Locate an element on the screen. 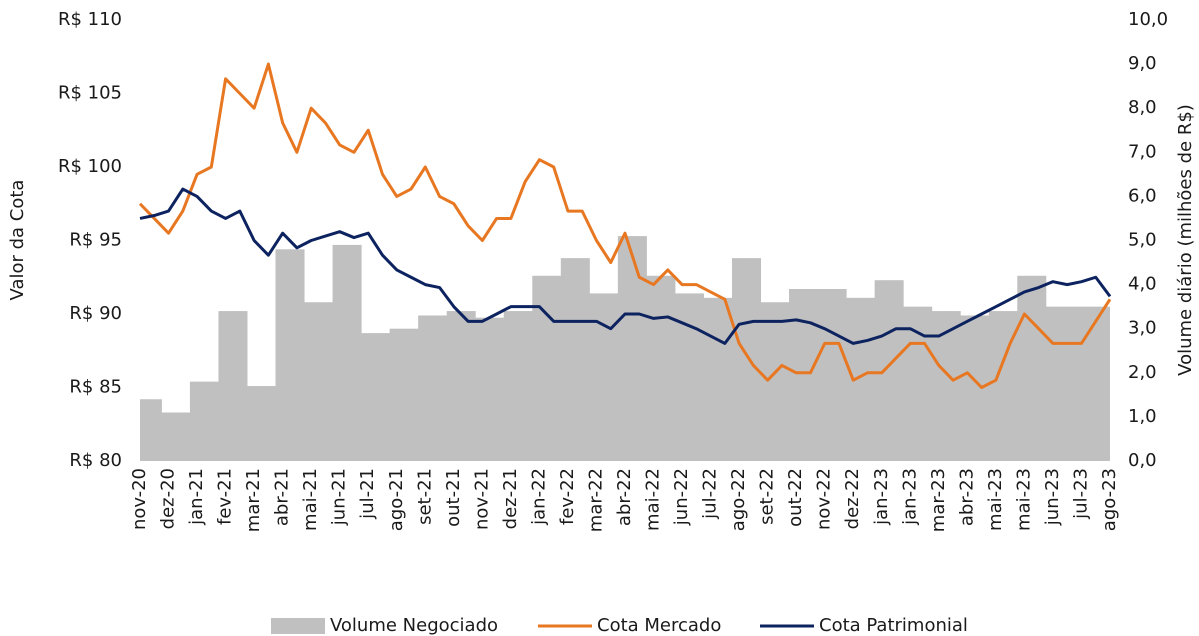 The width and height of the screenshot is (1199, 636). x-tick-label: jul-23 is located at coordinates (1080, 494).